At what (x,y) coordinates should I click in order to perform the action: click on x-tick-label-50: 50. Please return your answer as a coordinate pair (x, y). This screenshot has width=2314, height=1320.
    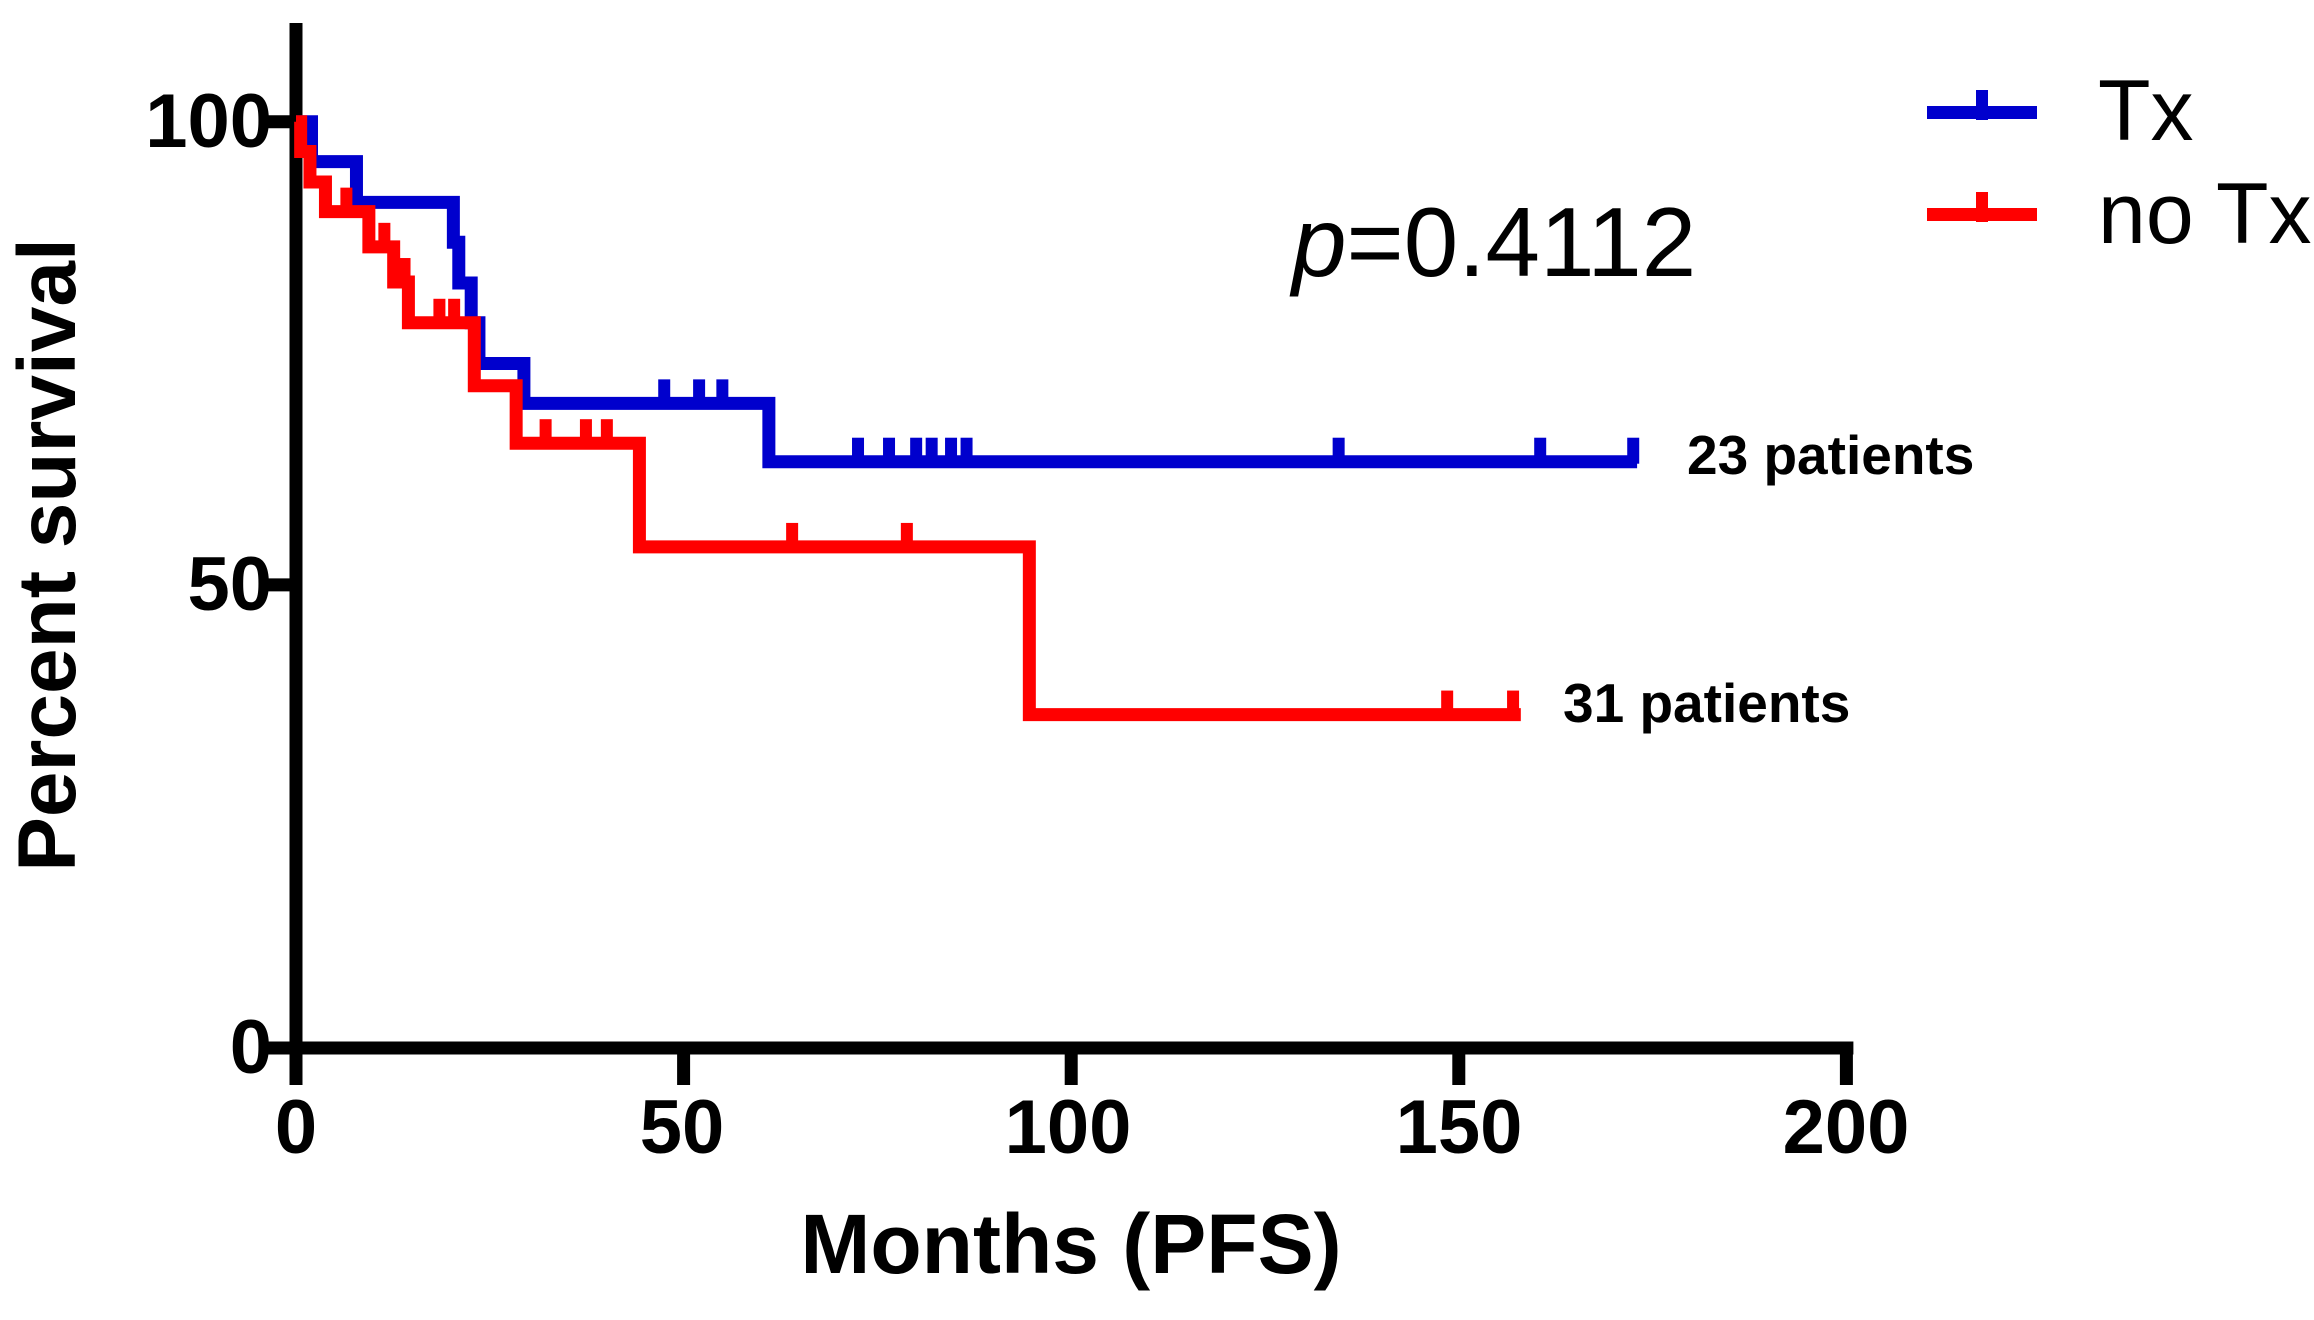
    Looking at the image, I should click on (682, 1127).